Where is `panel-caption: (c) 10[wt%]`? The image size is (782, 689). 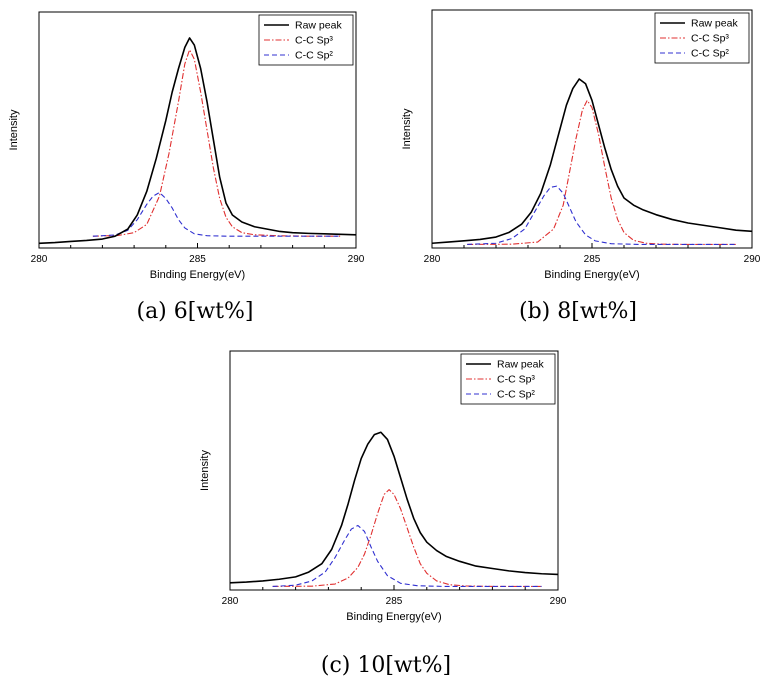
panel-caption: (c) 10[wt%] is located at coordinates (386, 665).